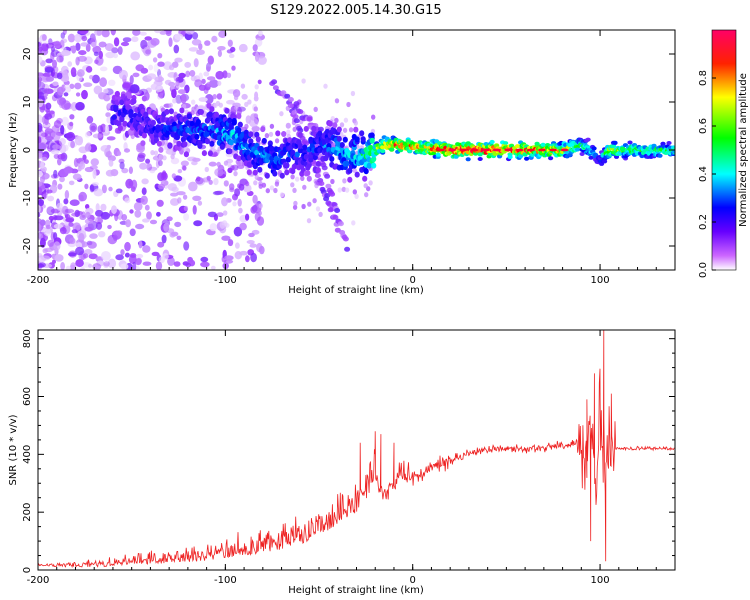 Image resolution: width=750 pixels, height=600 pixels. I want to click on x-tick-label: -100, so click(225, 580).